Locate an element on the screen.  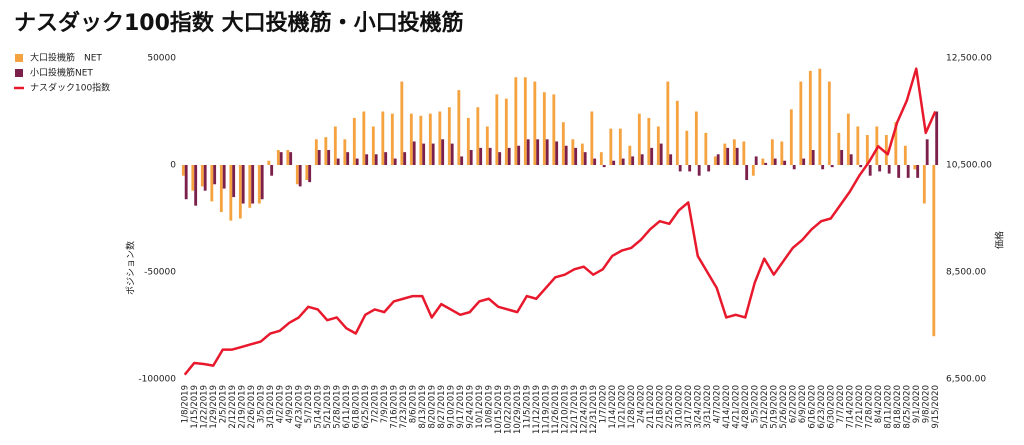
x-tick-label: 12/17/2019 is located at coordinates (575, 409).